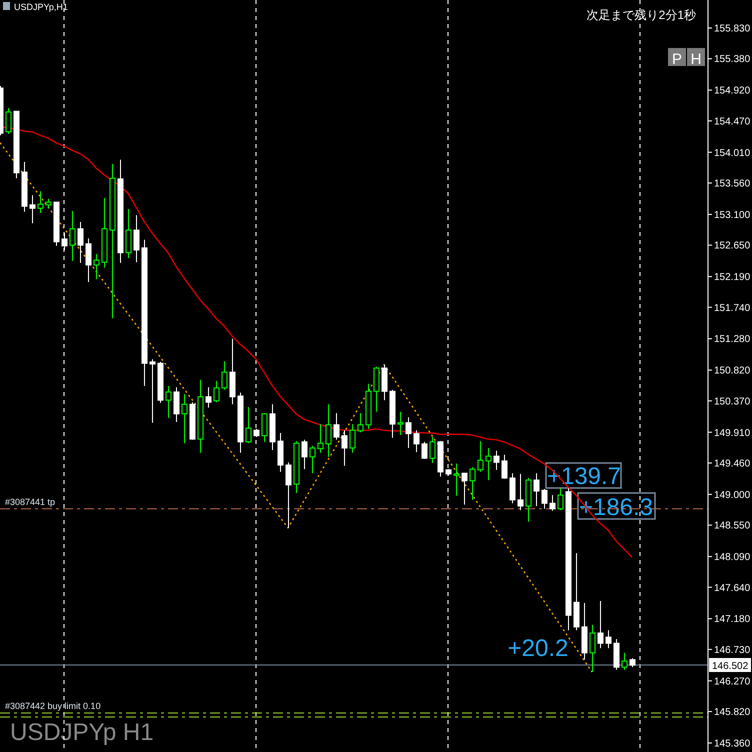 The height and width of the screenshot is (752, 752). Describe the element at coordinates (732, 712) in the screenshot. I see `y-tick-label: 145.820` at that location.